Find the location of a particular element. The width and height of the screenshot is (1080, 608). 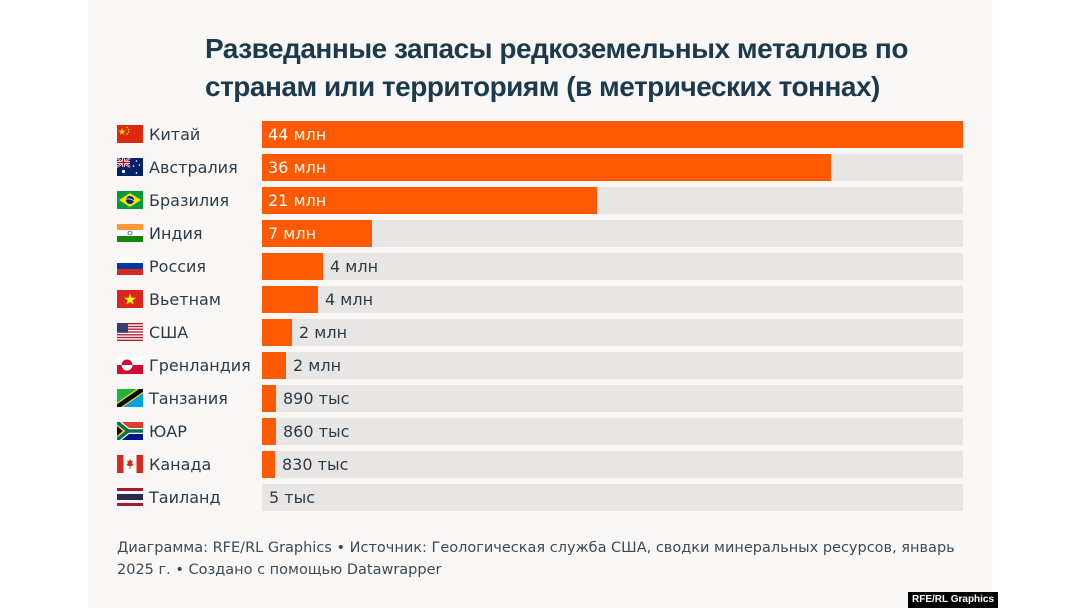

category-label: Гренландия is located at coordinates (200, 365).